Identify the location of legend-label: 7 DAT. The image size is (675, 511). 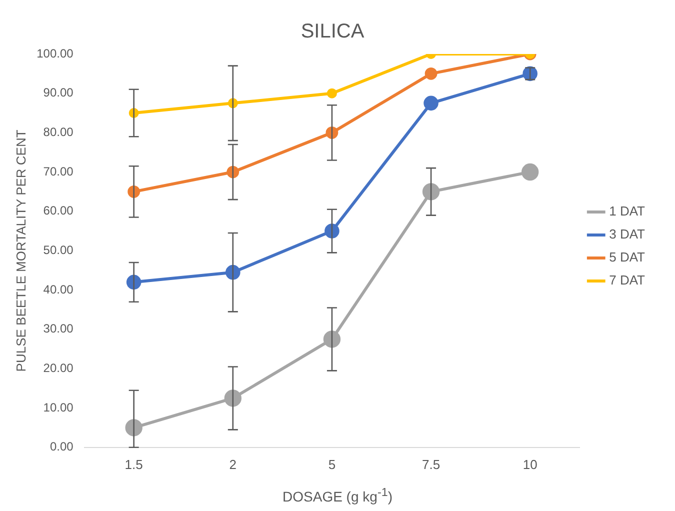
(627, 280).